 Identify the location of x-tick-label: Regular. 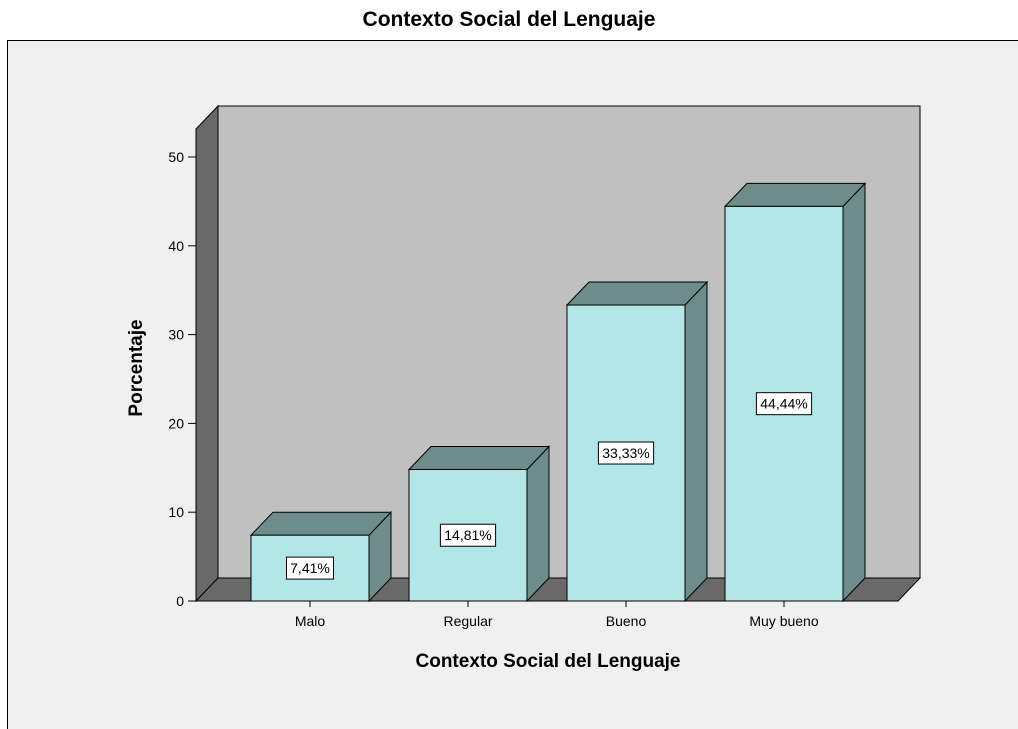
(467, 621).